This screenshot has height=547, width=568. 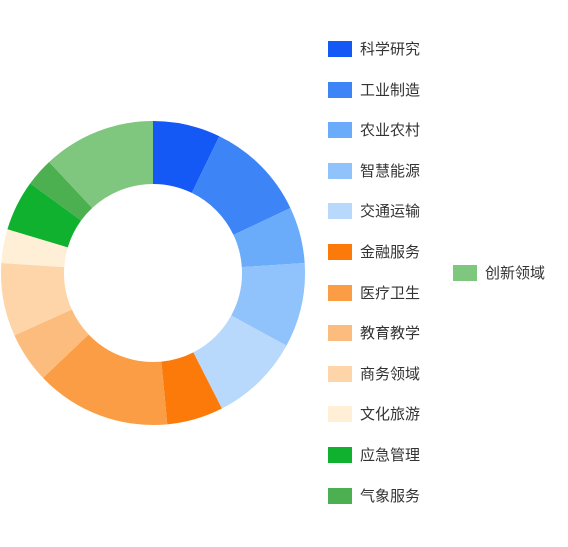 I want to click on legend-item-2: 工业制造, so click(x=374, y=90).